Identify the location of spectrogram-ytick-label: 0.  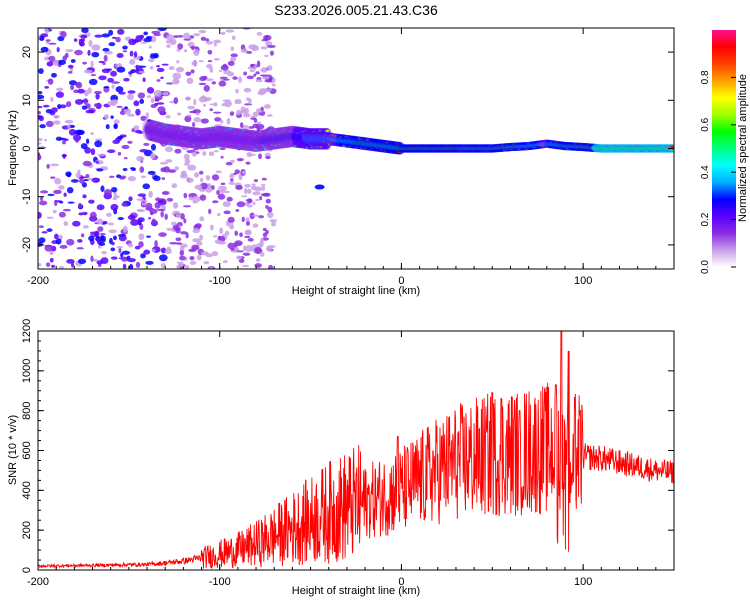
(27, 148).